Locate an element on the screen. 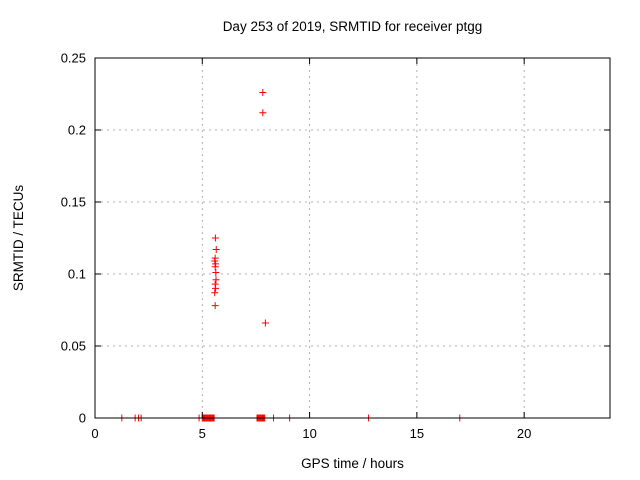 This screenshot has width=640, height=480. x-tick-label: 0 is located at coordinates (94, 433).